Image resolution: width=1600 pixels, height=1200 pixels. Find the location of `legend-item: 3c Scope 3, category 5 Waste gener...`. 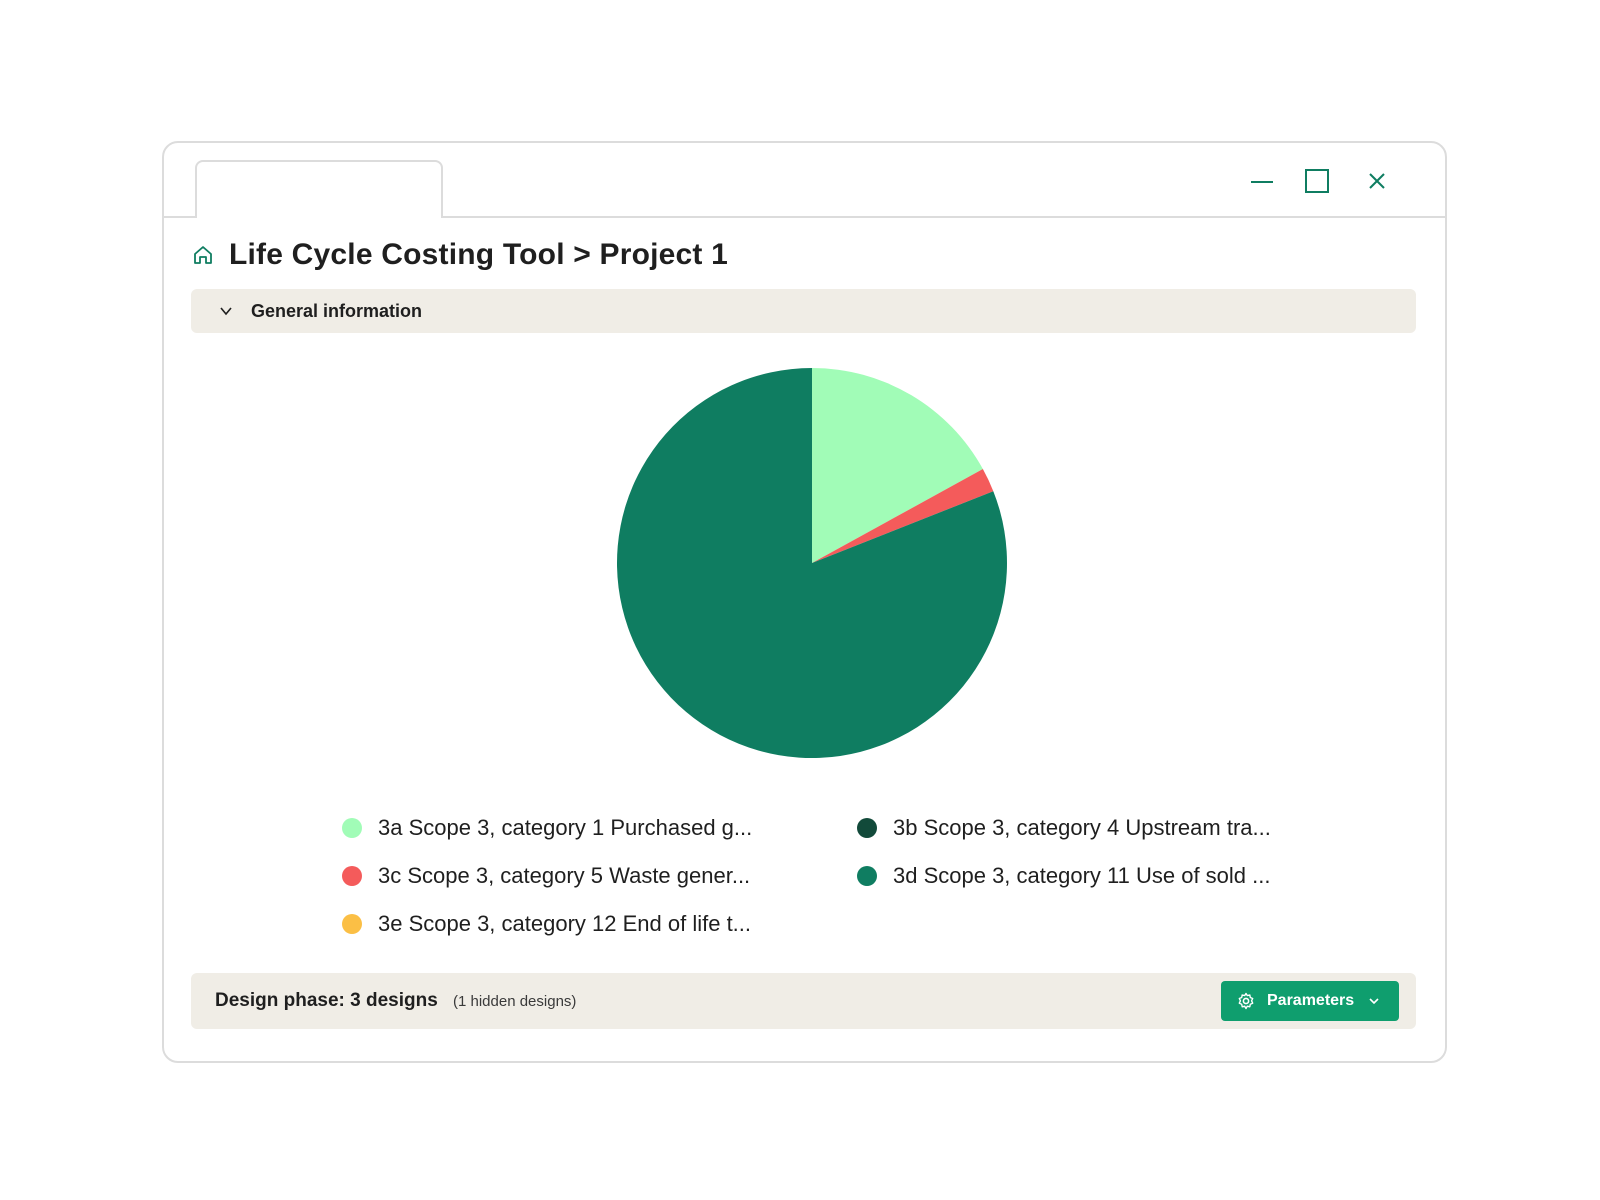

legend-item: 3c Scope 3, category 5 Waste gener... is located at coordinates (546, 876).